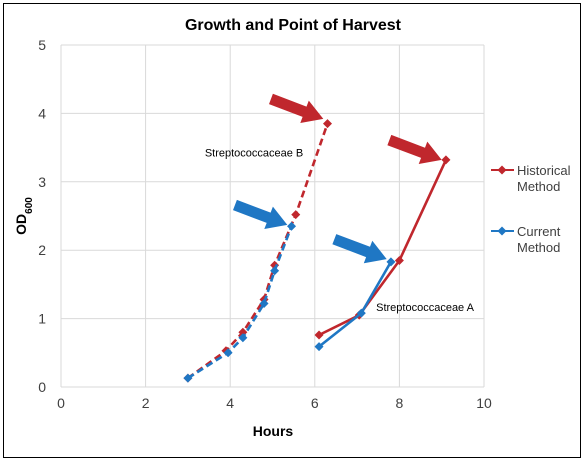  What do you see at coordinates (400, 403) in the screenshot?
I see `x-tick-label-4: 8` at bounding box center [400, 403].